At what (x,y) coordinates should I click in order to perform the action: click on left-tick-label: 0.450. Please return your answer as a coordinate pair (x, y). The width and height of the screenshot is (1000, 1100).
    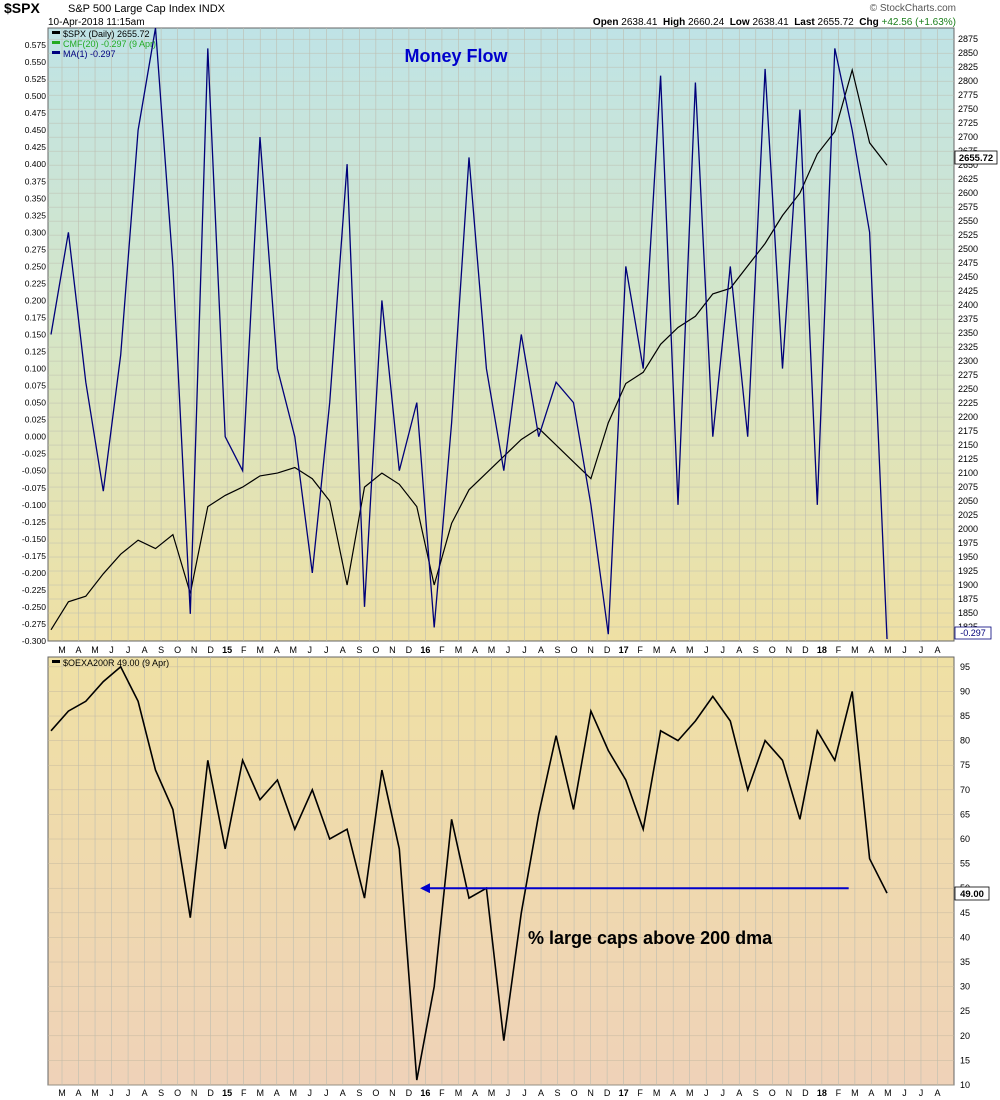
    Looking at the image, I should click on (36, 130).